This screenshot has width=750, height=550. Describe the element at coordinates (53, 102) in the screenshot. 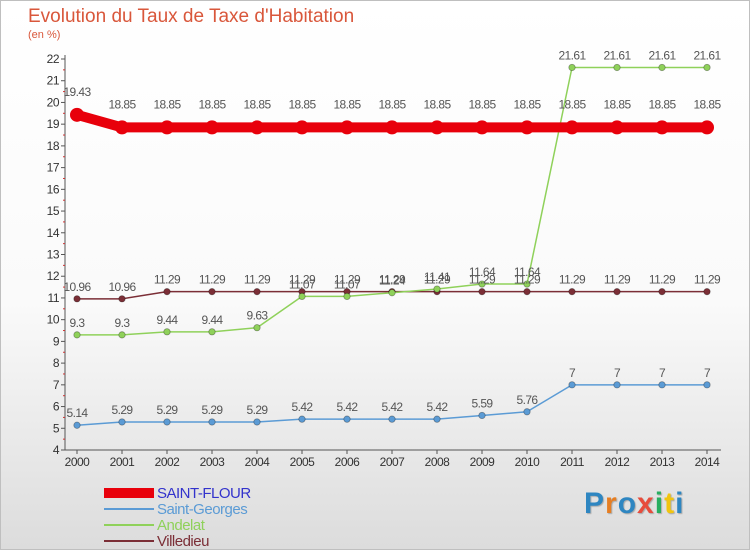

I see `y-tick-label: 20` at that location.